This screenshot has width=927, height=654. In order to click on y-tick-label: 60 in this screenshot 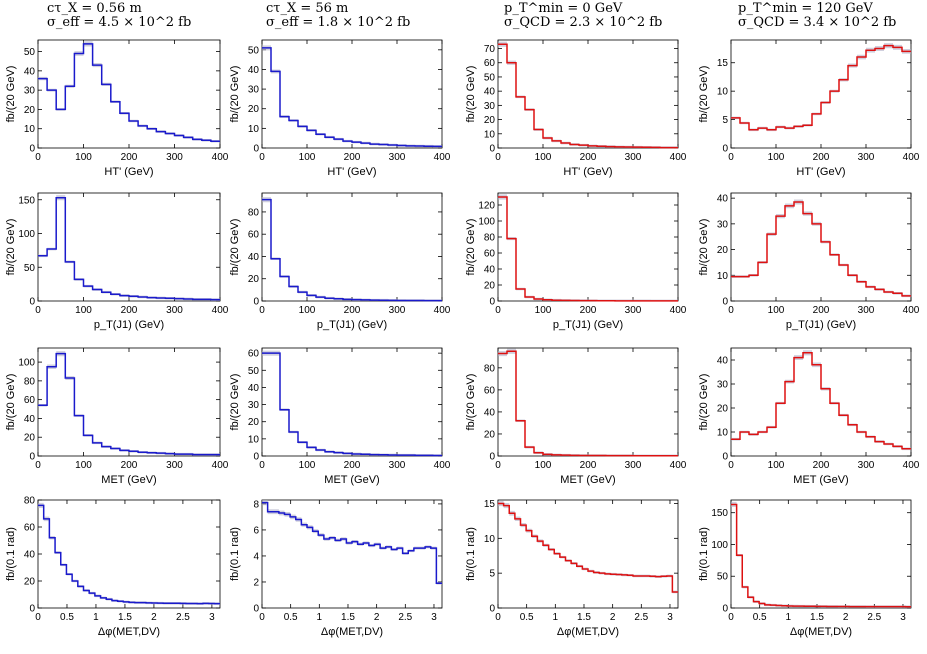, I will do `click(490, 390)`.